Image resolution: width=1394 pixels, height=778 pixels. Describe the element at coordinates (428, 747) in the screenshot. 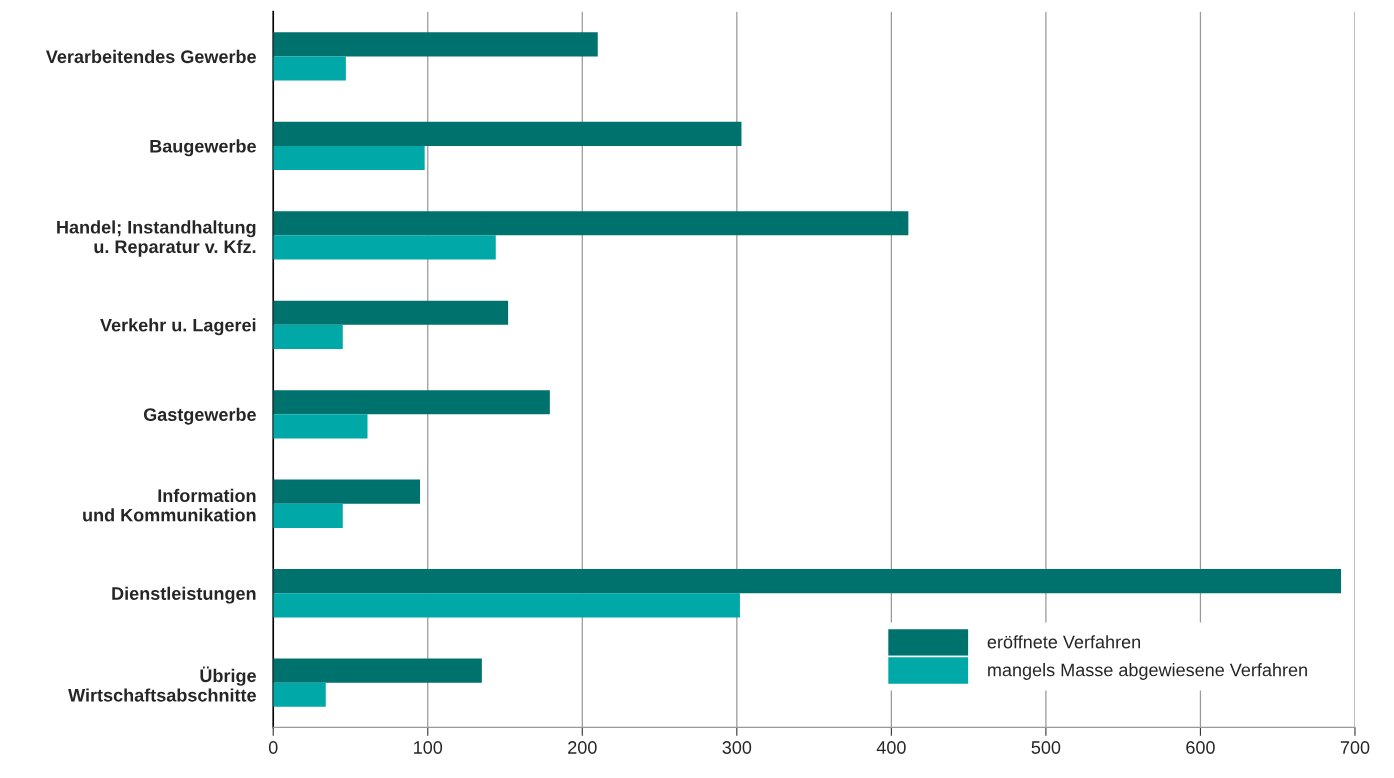

I see `x-tick-label: 100` at that location.